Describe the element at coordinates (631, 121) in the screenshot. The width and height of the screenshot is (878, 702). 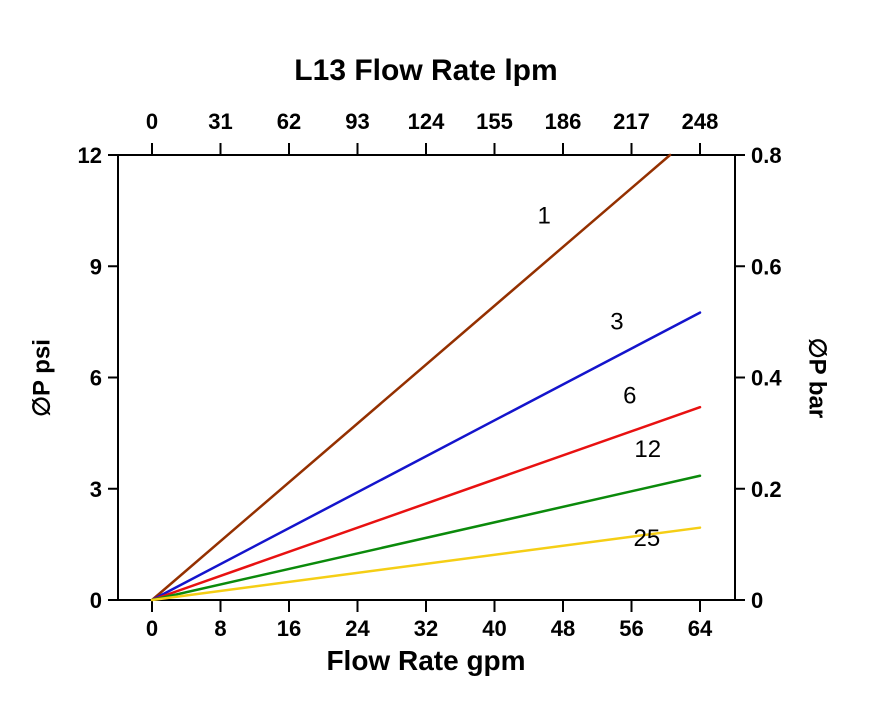
I see `x-top-tick-label: 217` at that location.